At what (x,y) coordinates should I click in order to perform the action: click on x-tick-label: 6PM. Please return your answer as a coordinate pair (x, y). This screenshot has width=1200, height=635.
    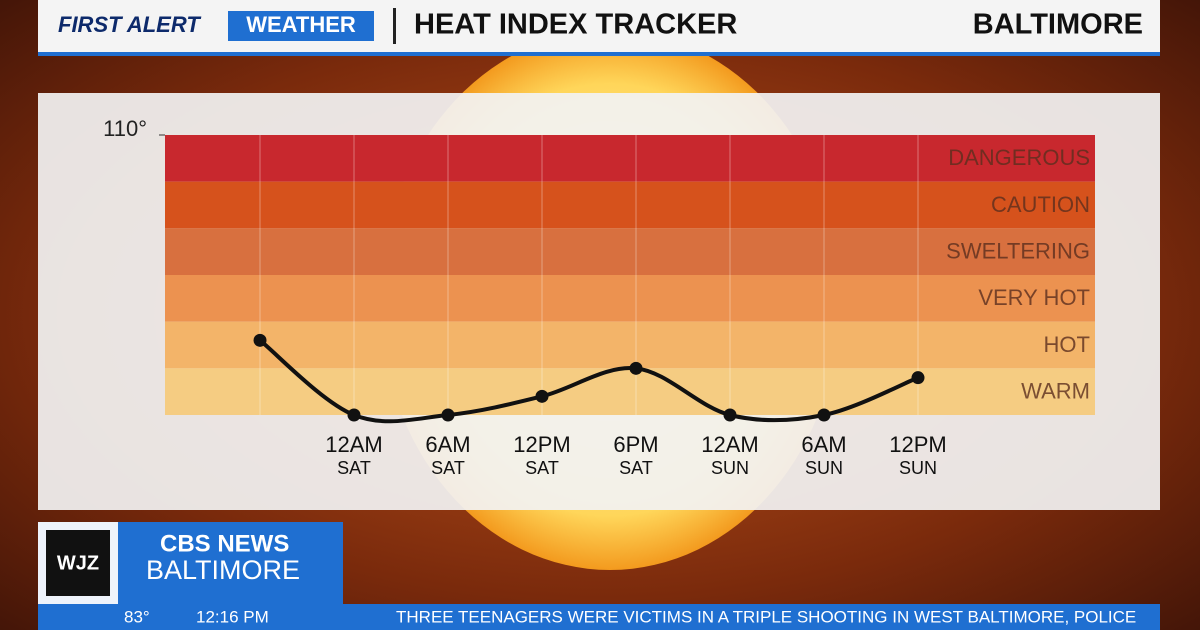
    Looking at the image, I should click on (635, 444).